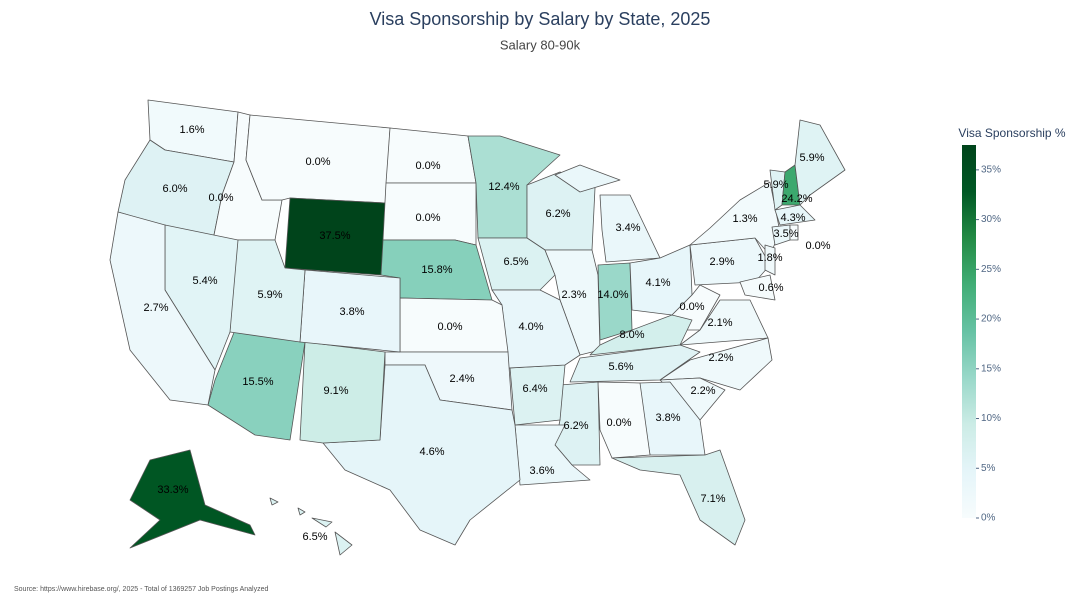 This screenshot has height=607, width=1080. What do you see at coordinates (988, 468) in the screenshot?
I see `colorbar-tick-label: 5%` at bounding box center [988, 468].